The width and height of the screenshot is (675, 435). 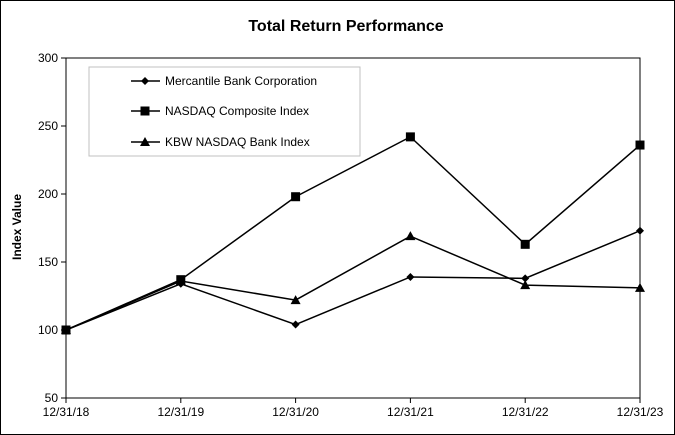 What do you see at coordinates (52, 398) in the screenshot?
I see `y-tick-label: 50` at bounding box center [52, 398].